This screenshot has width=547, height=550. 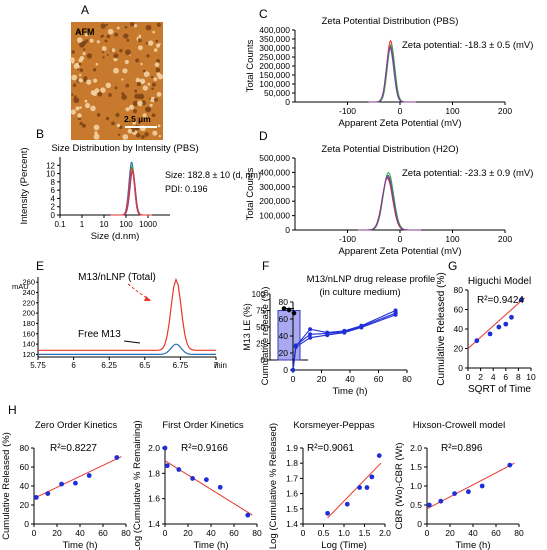 I want to click on x-tick-label: 100, so click(x=126, y=224).